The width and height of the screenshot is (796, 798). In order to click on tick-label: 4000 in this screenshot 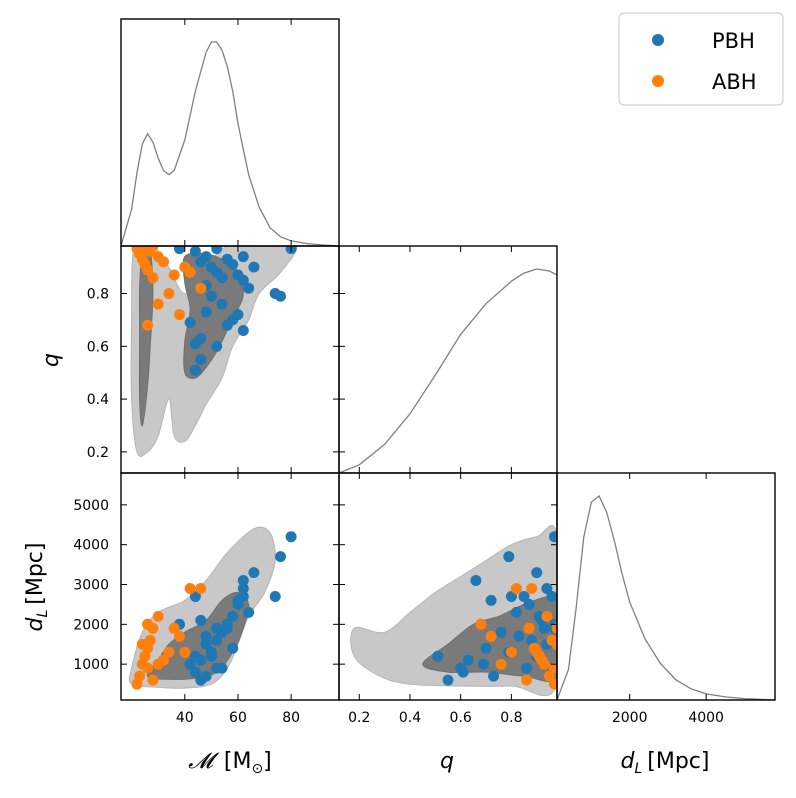, I will do `click(706, 718)`.